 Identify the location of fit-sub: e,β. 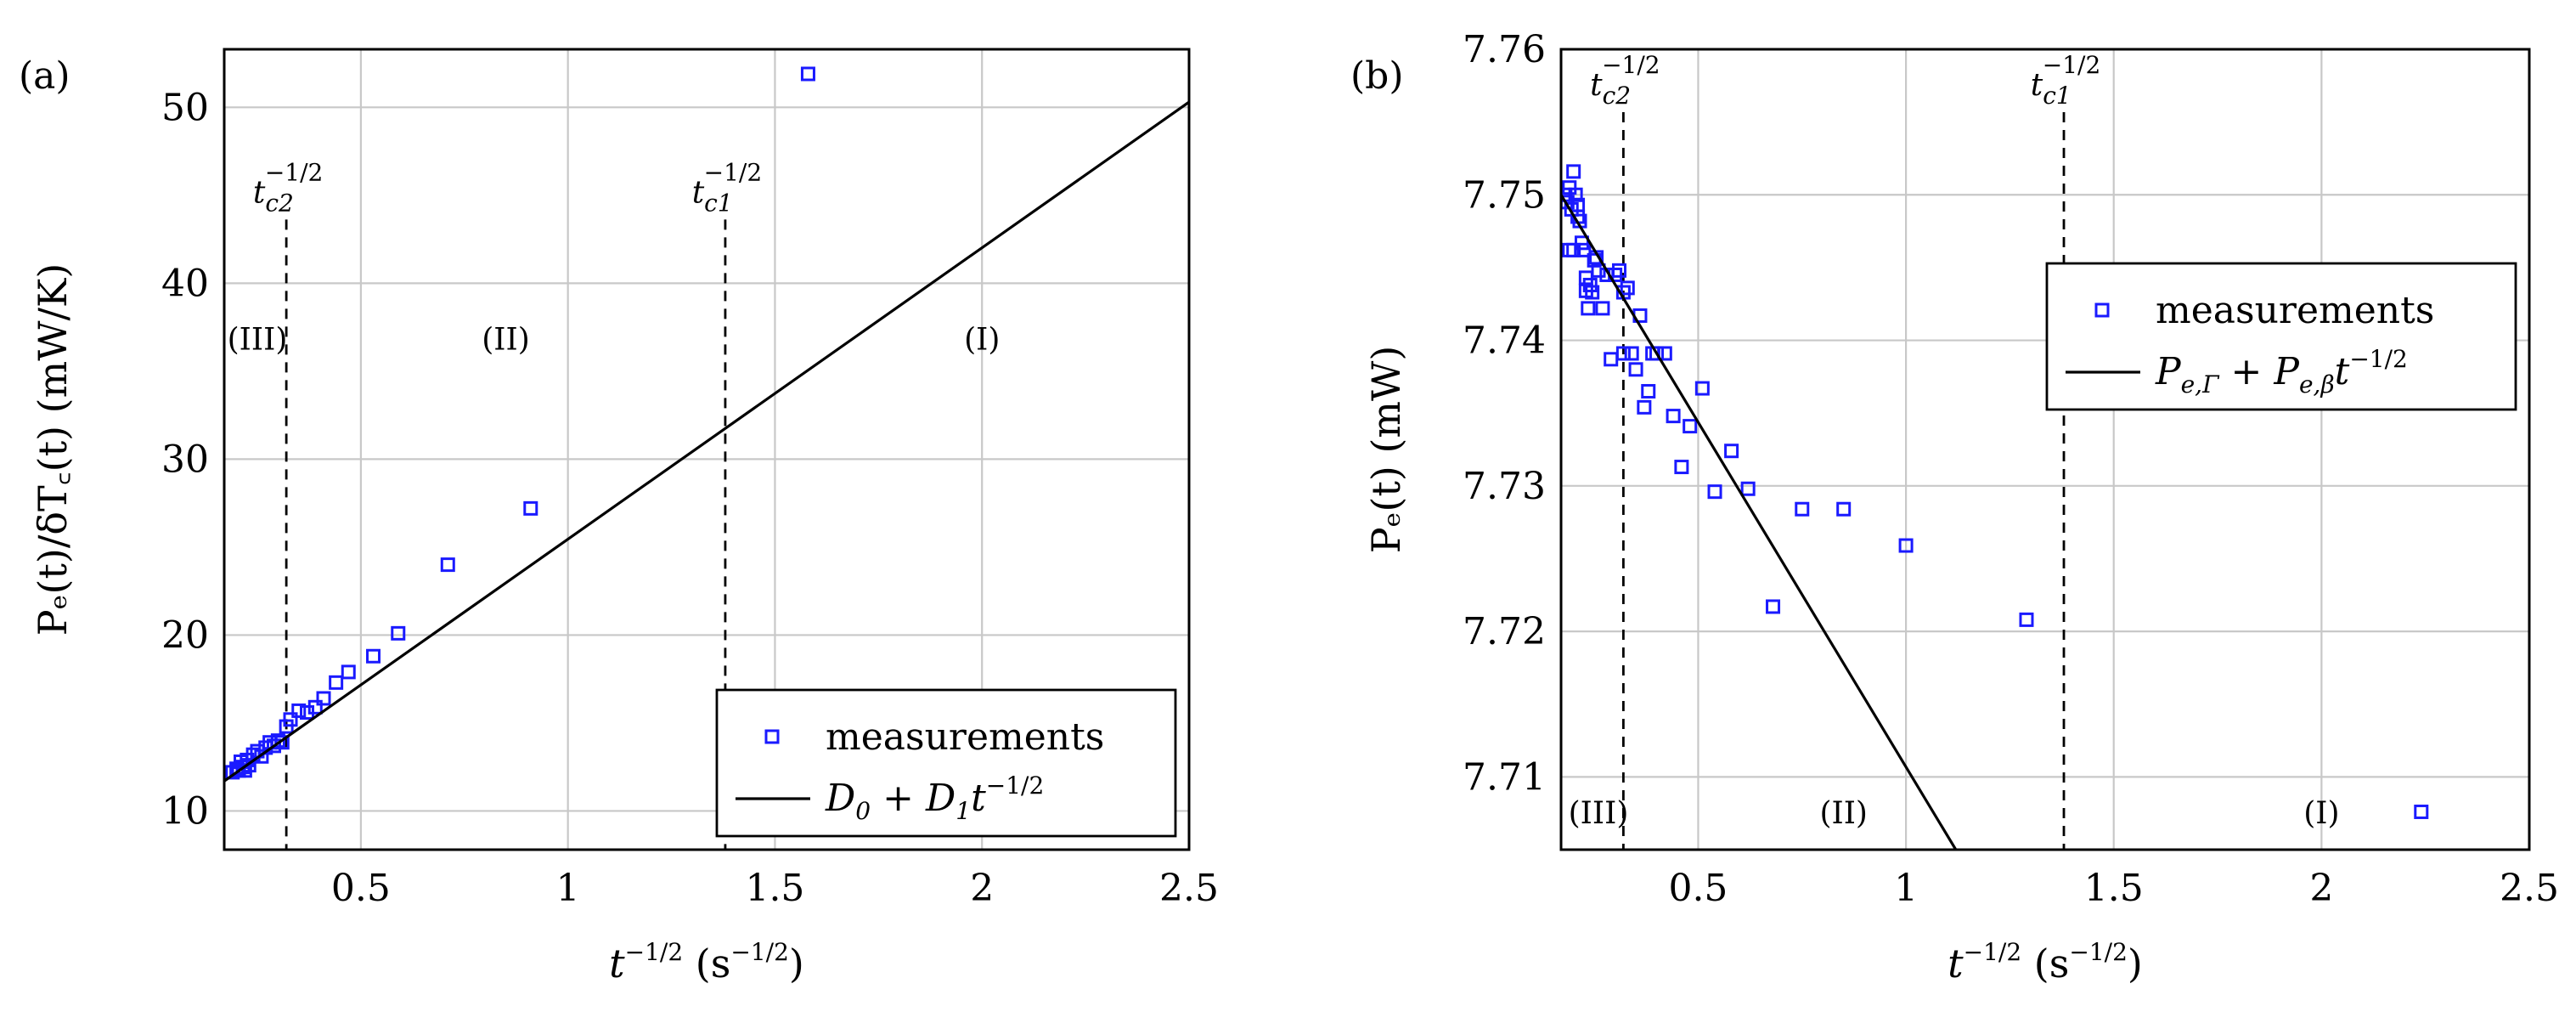
(2317, 384).